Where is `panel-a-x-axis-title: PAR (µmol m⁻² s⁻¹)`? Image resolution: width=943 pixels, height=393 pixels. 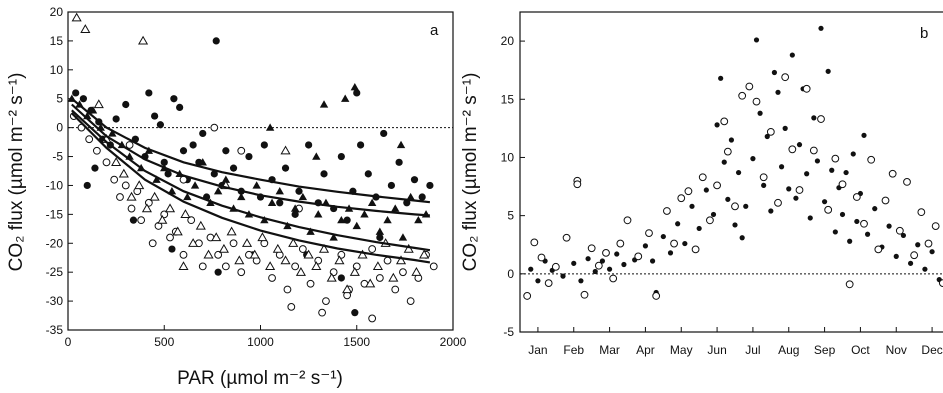
panel-a-x-axis-title: PAR (µmol m⁻² s⁻¹) is located at coordinates (260, 378).